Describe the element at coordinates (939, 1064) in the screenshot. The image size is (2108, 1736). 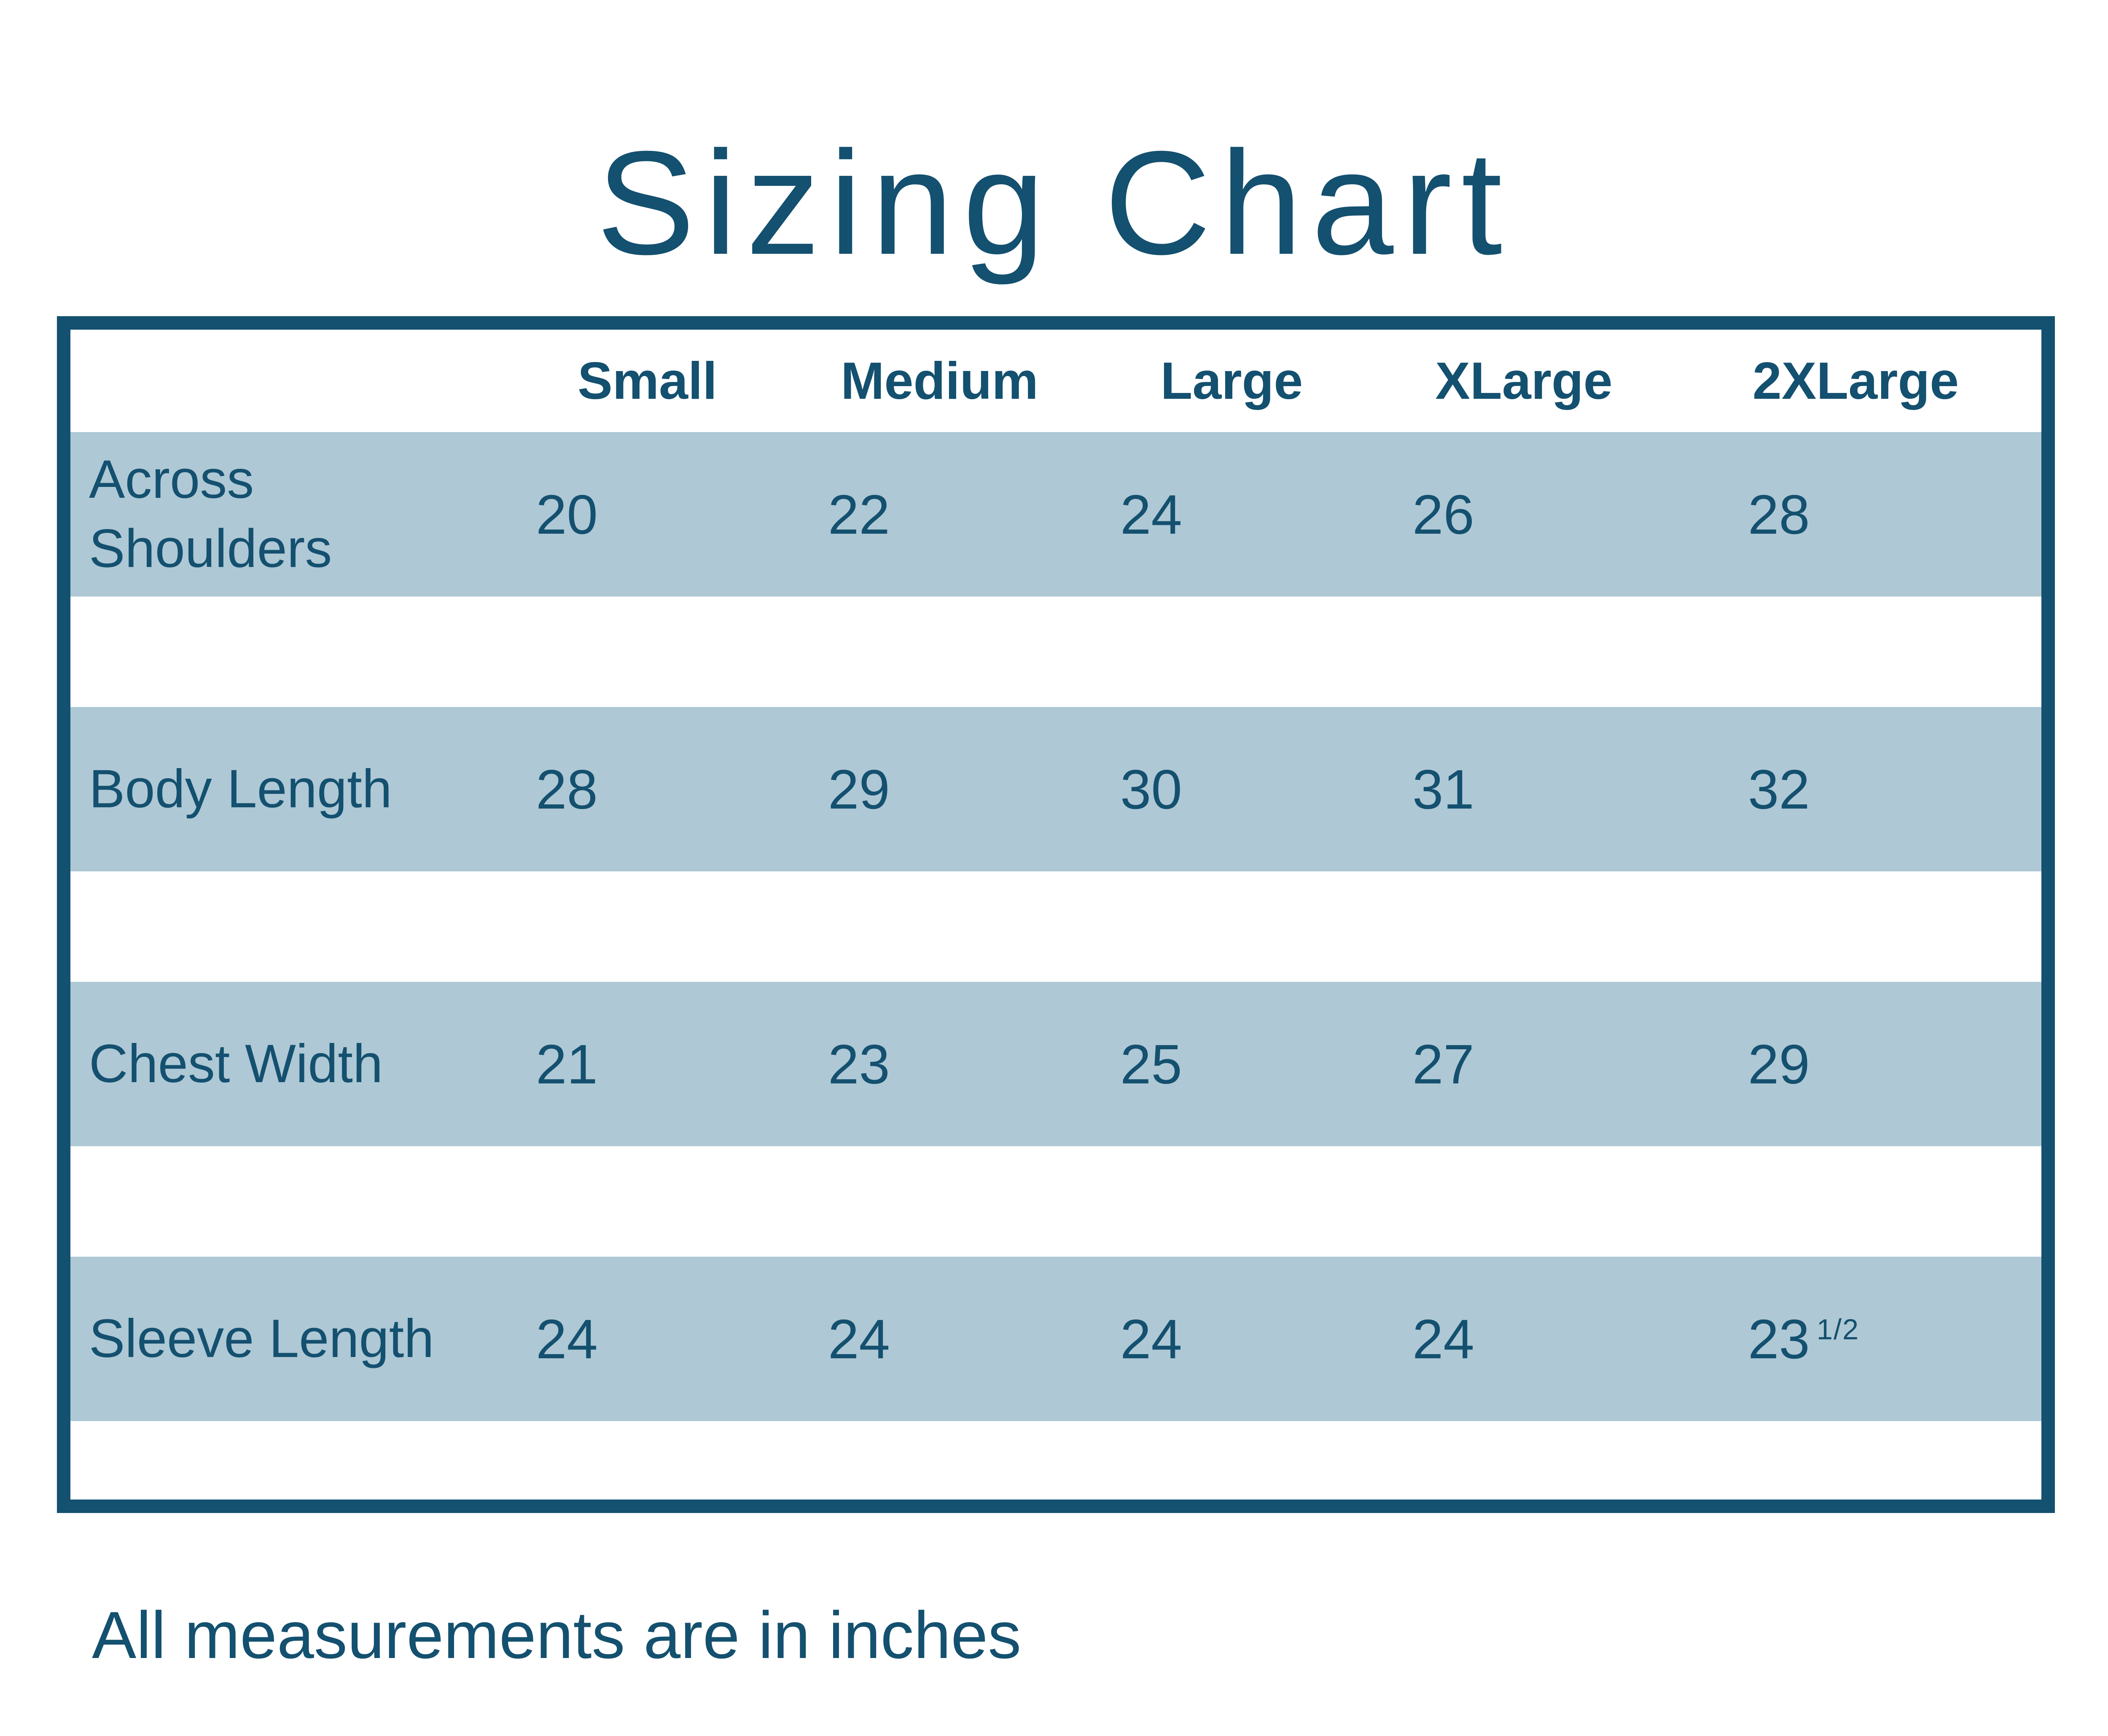
I see `size-value: 23` at that location.